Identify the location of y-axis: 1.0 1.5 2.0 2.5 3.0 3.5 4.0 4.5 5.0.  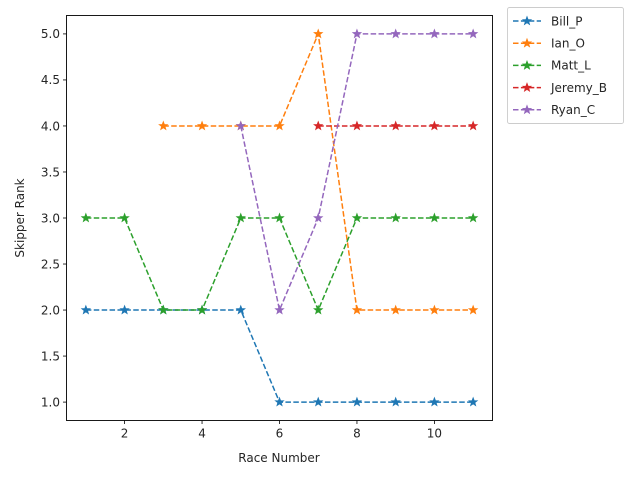
(54, 218).